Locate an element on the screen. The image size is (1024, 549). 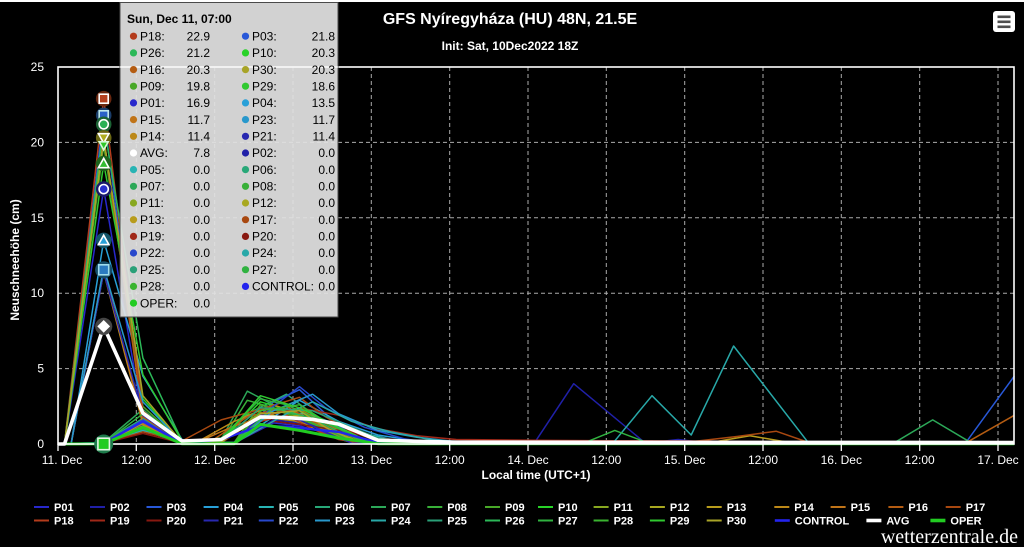
svg-text: Init: Sat, 10Dec2022 18Z is located at coordinates (510, 46).